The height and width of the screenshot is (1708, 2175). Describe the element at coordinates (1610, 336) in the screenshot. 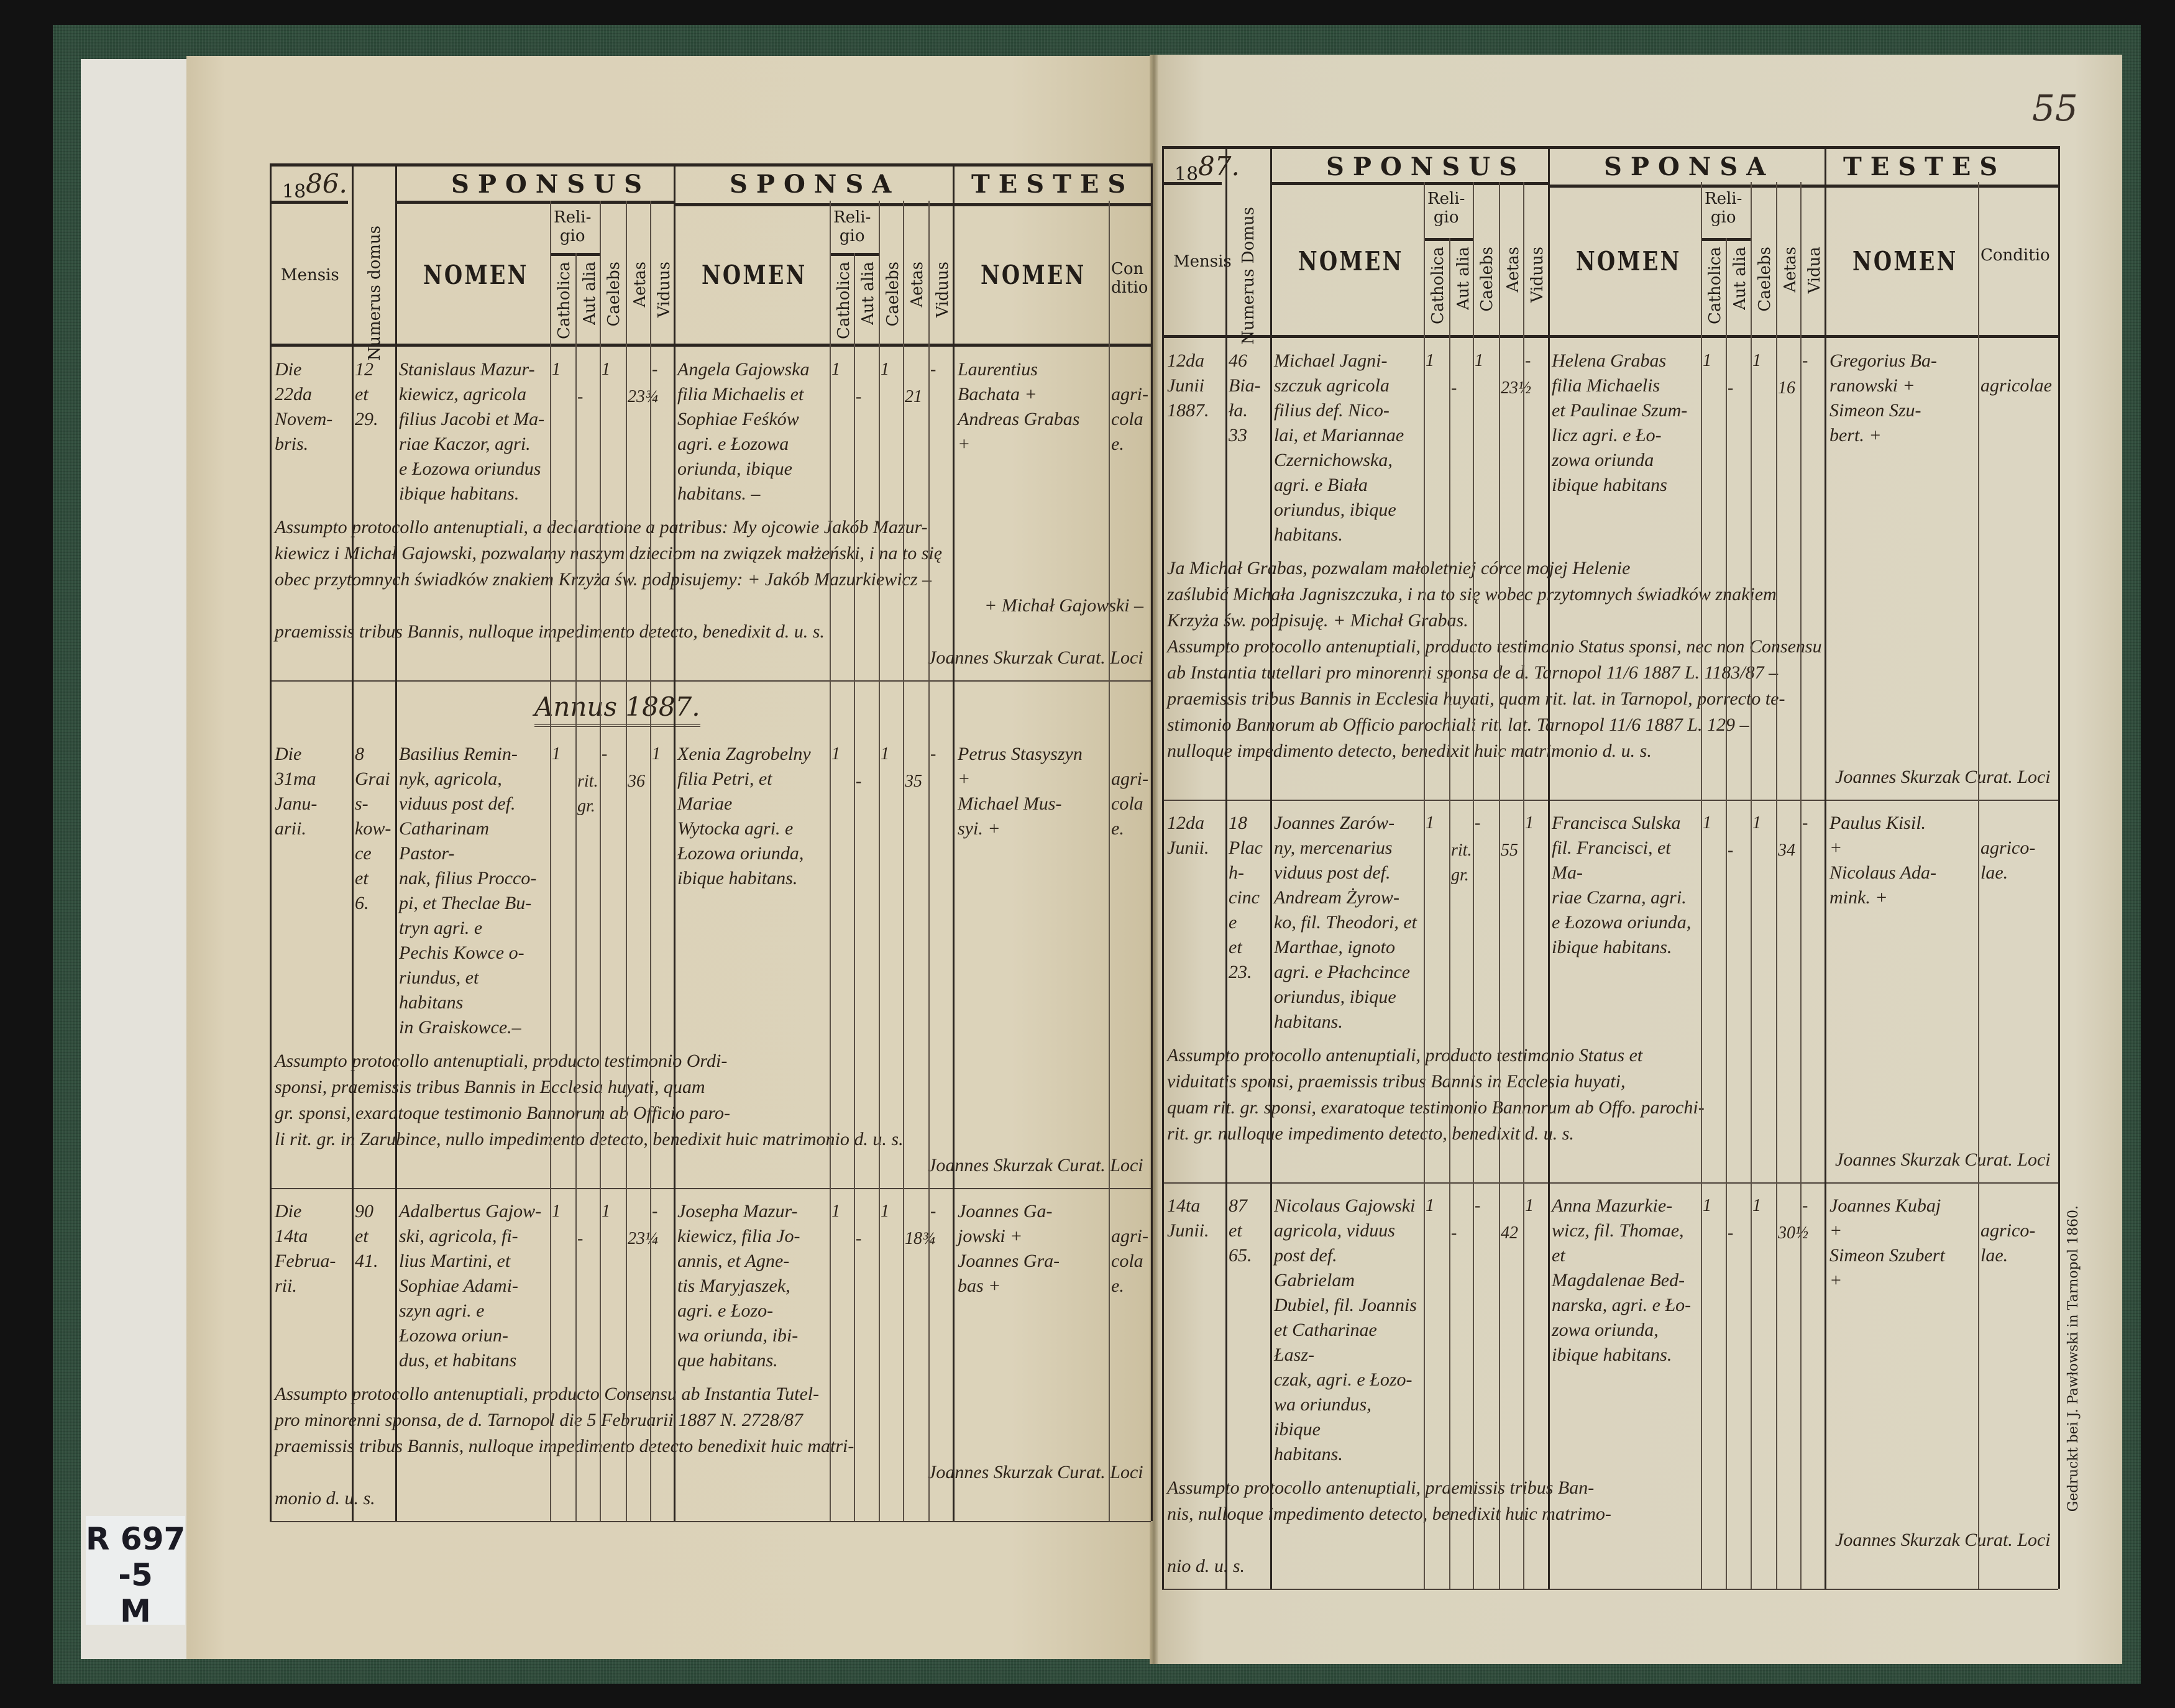

I see `header-bottom-rule` at that location.